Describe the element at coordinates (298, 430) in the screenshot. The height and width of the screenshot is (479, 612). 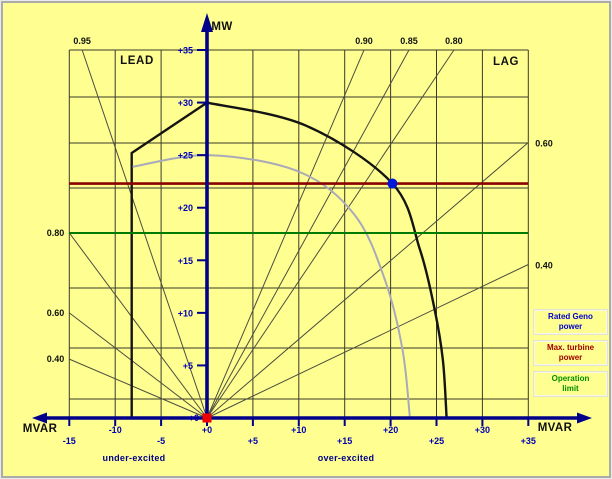
I see `x-tick-label-+10: +10` at that location.